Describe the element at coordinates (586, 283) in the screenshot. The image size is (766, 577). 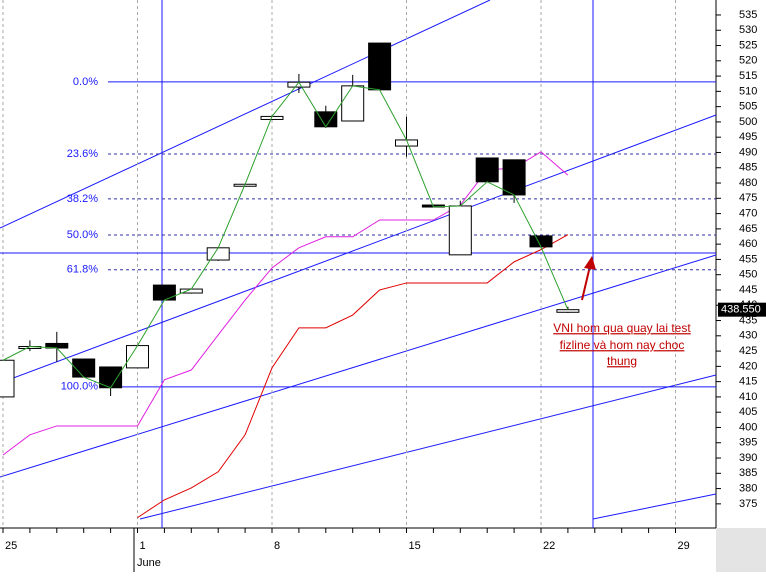
I see `arrow-shaft` at that location.